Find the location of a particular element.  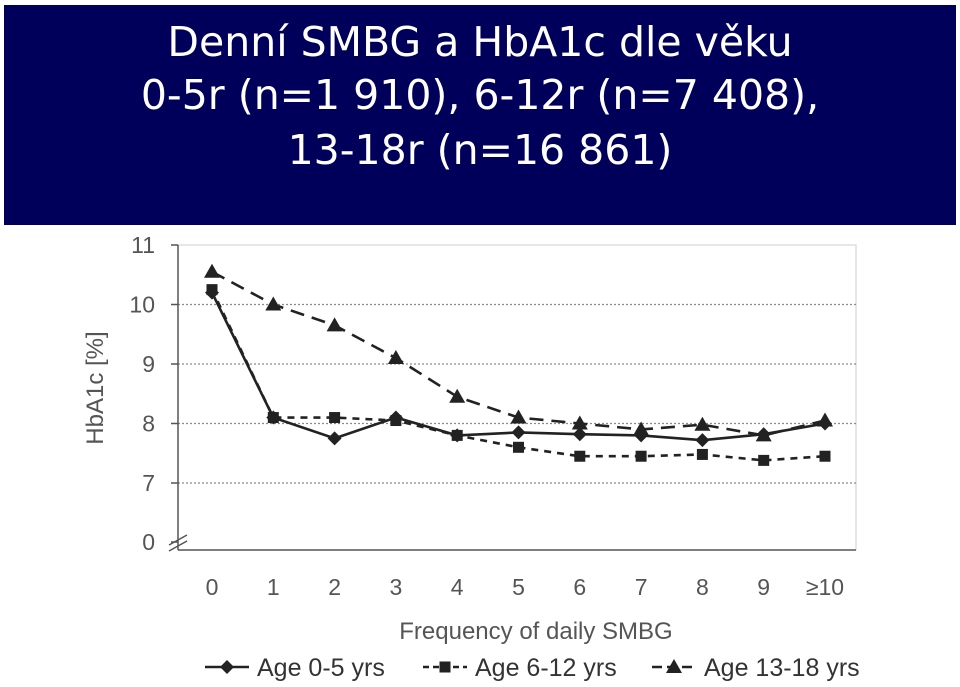

title-line-3: 13-18r (n=16 861) is located at coordinates (480, 150).